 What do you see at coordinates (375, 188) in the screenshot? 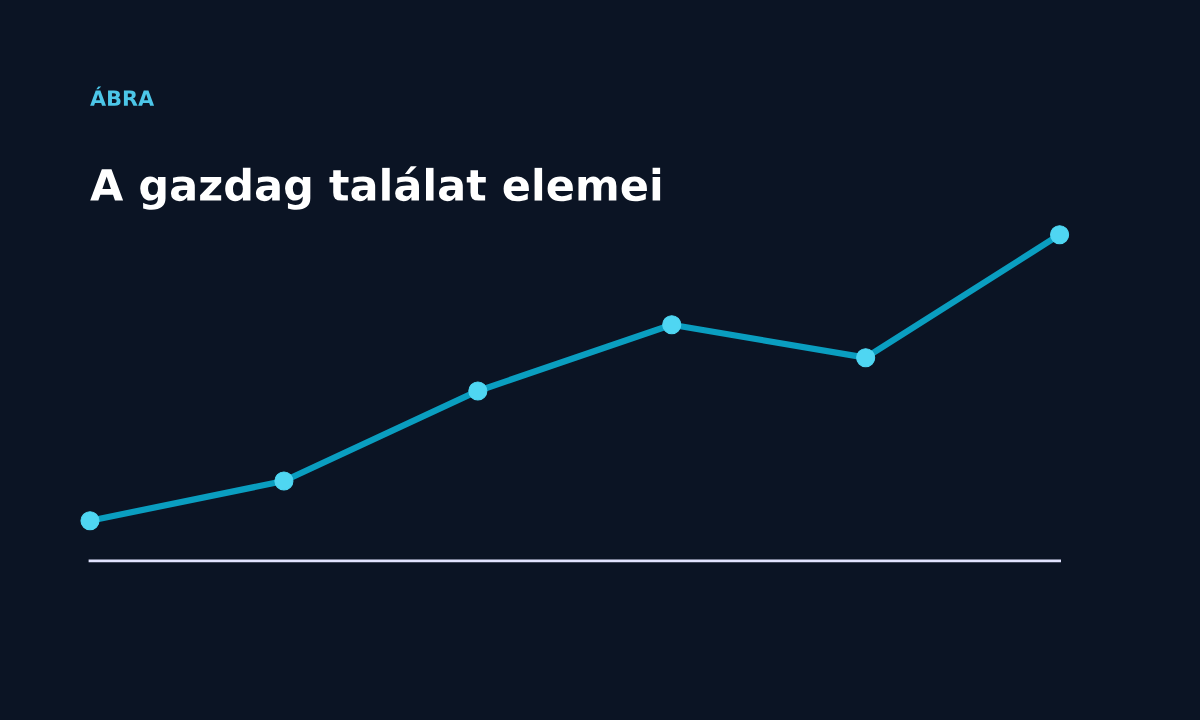
I see `chart-title: A gazdag találat elemei` at bounding box center [375, 188].